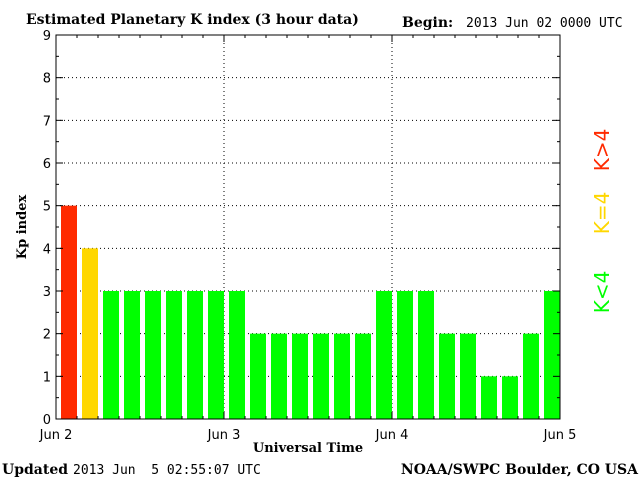 This screenshot has height=480, width=640. I want to click on y-tick-label: 8, so click(47, 79).